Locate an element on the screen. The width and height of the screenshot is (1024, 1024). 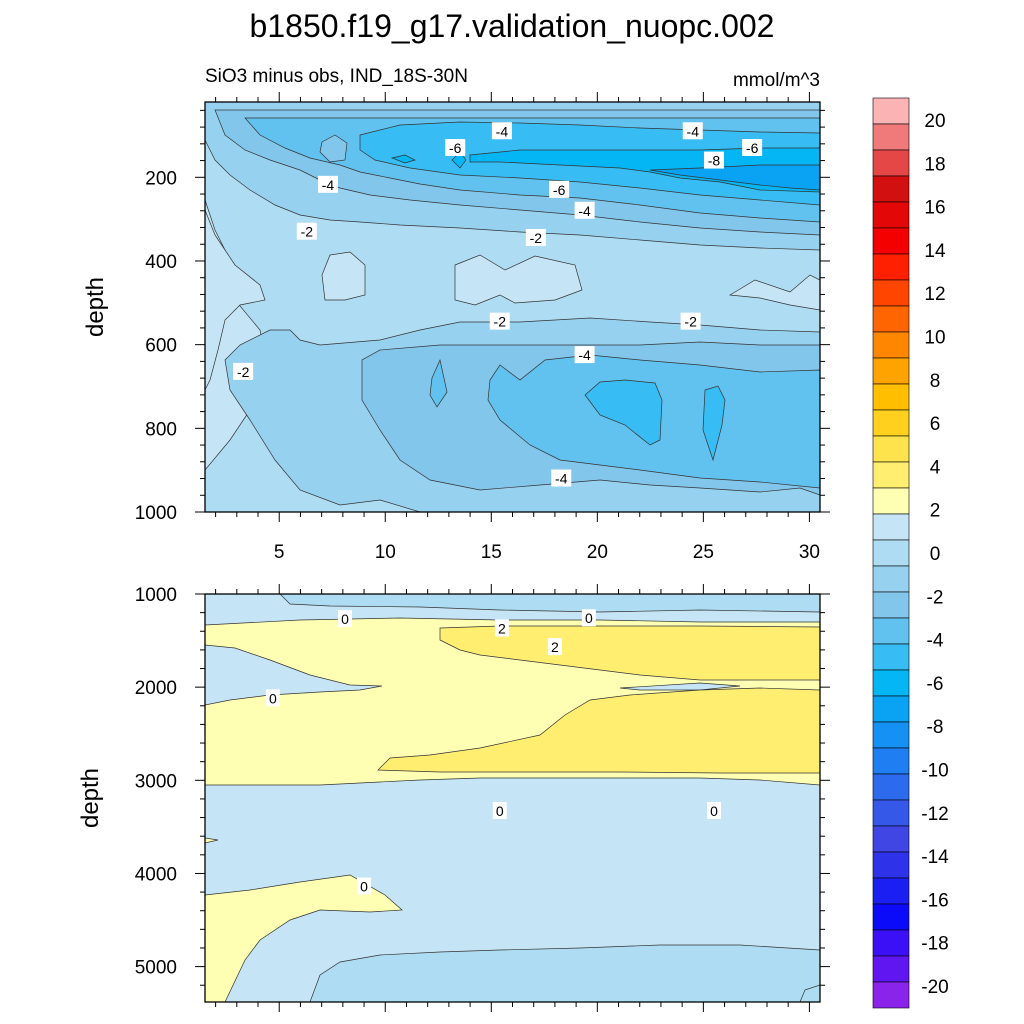
top-subtitle-right: mmol/m^3 is located at coordinates (776, 80).